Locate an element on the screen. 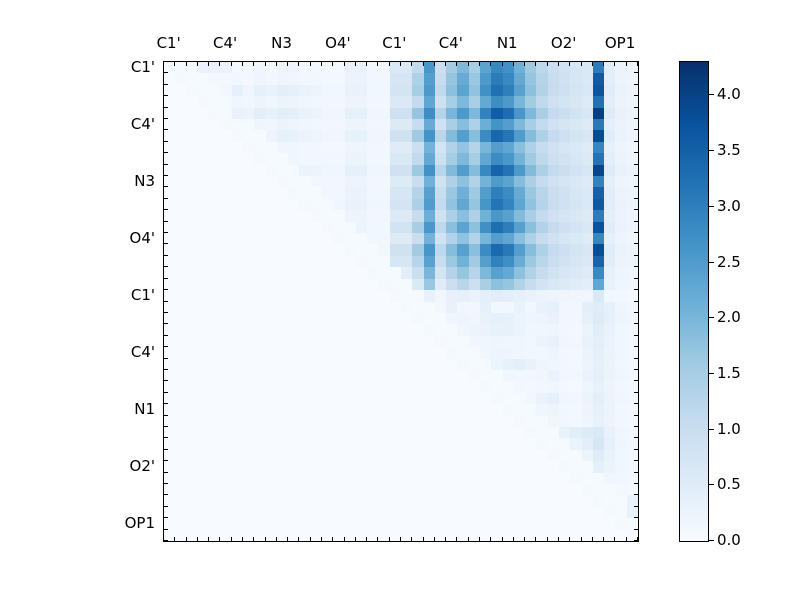 This screenshot has width=800, height=600. y-tick-label-text: C4' is located at coordinates (142, 123).